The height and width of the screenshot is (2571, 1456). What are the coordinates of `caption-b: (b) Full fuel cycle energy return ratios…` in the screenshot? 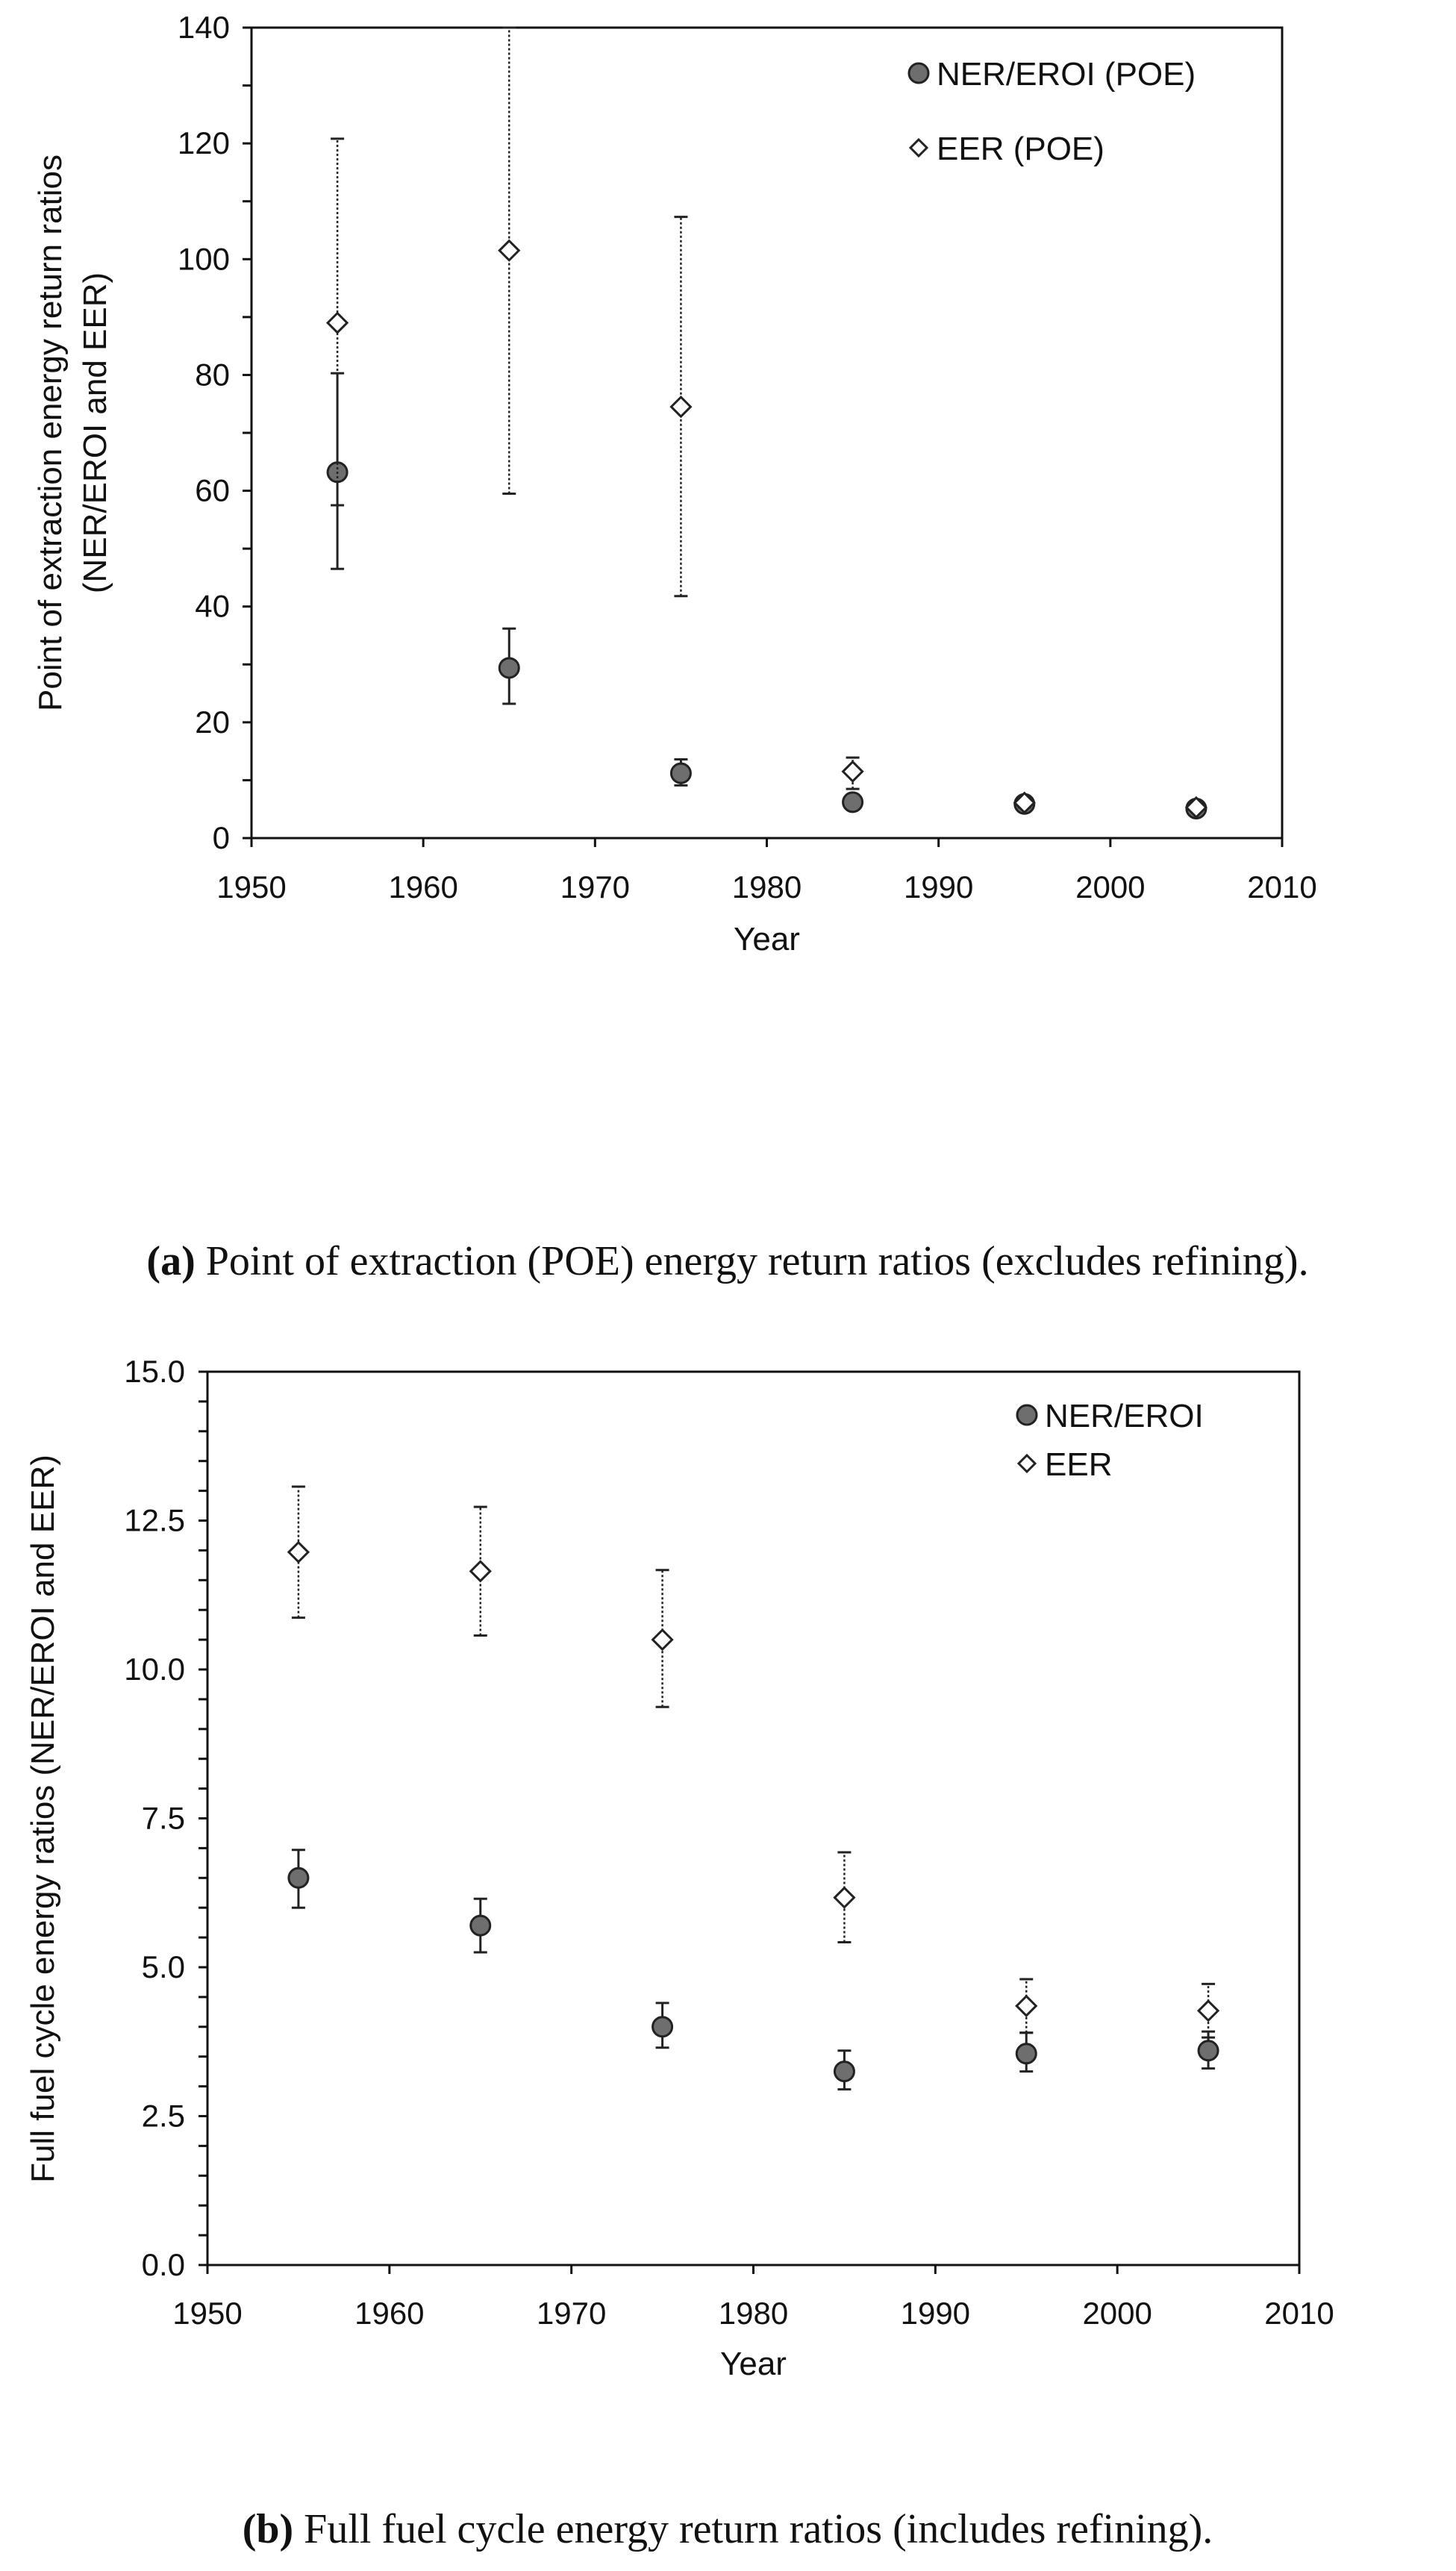 It's located at (728, 2529).